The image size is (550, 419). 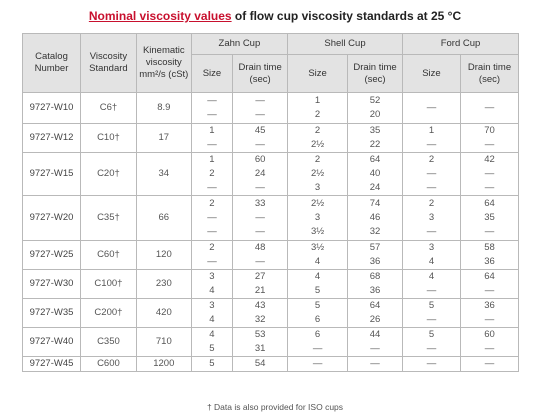 I want to click on catalog-number-cell: 9727-W10, so click(x=51, y=108).